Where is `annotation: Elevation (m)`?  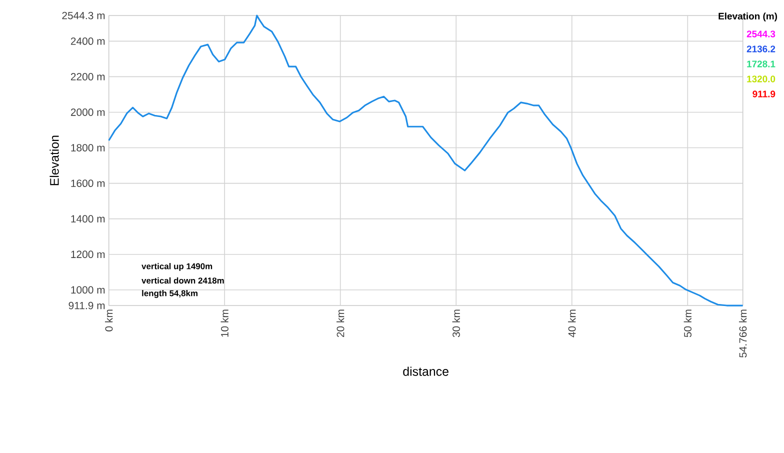 annotation: Elevation (m) is located at coordinates (748, 17).